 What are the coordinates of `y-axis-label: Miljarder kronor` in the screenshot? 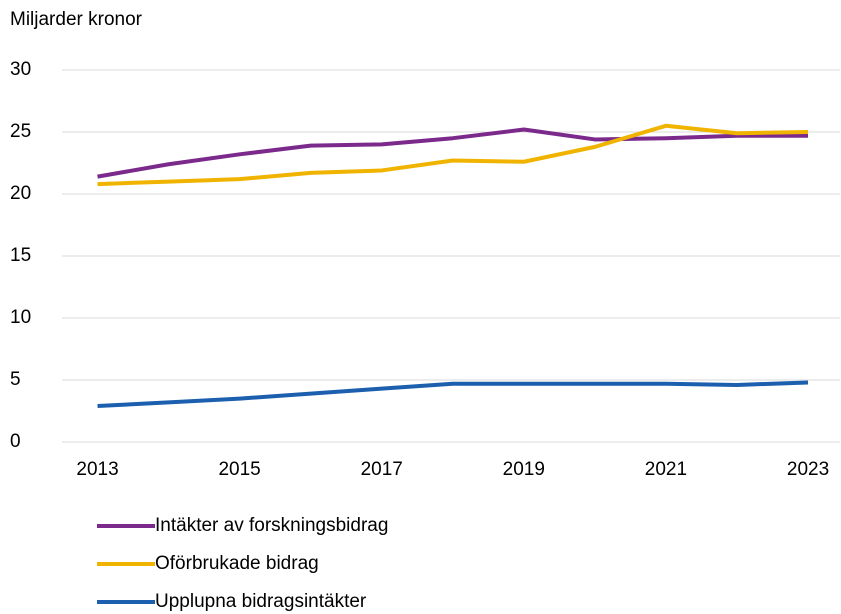 It's located at (76, 19).